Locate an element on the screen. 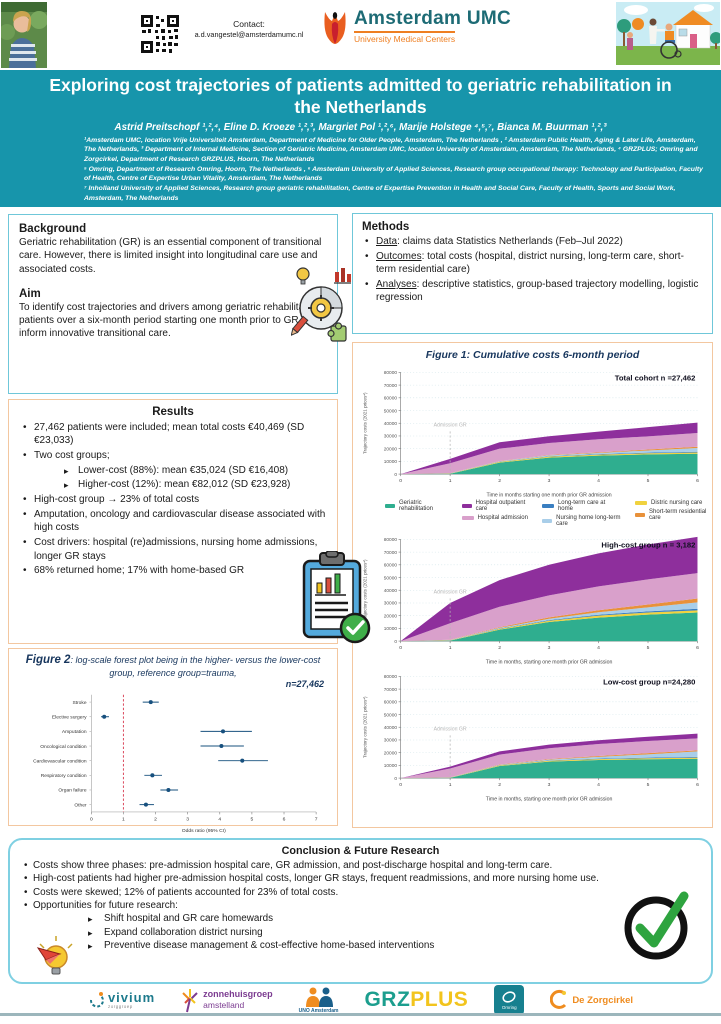 The width and height of the screenshot is (721, 1024). forest-point-other is located at coordinates (145, 804).